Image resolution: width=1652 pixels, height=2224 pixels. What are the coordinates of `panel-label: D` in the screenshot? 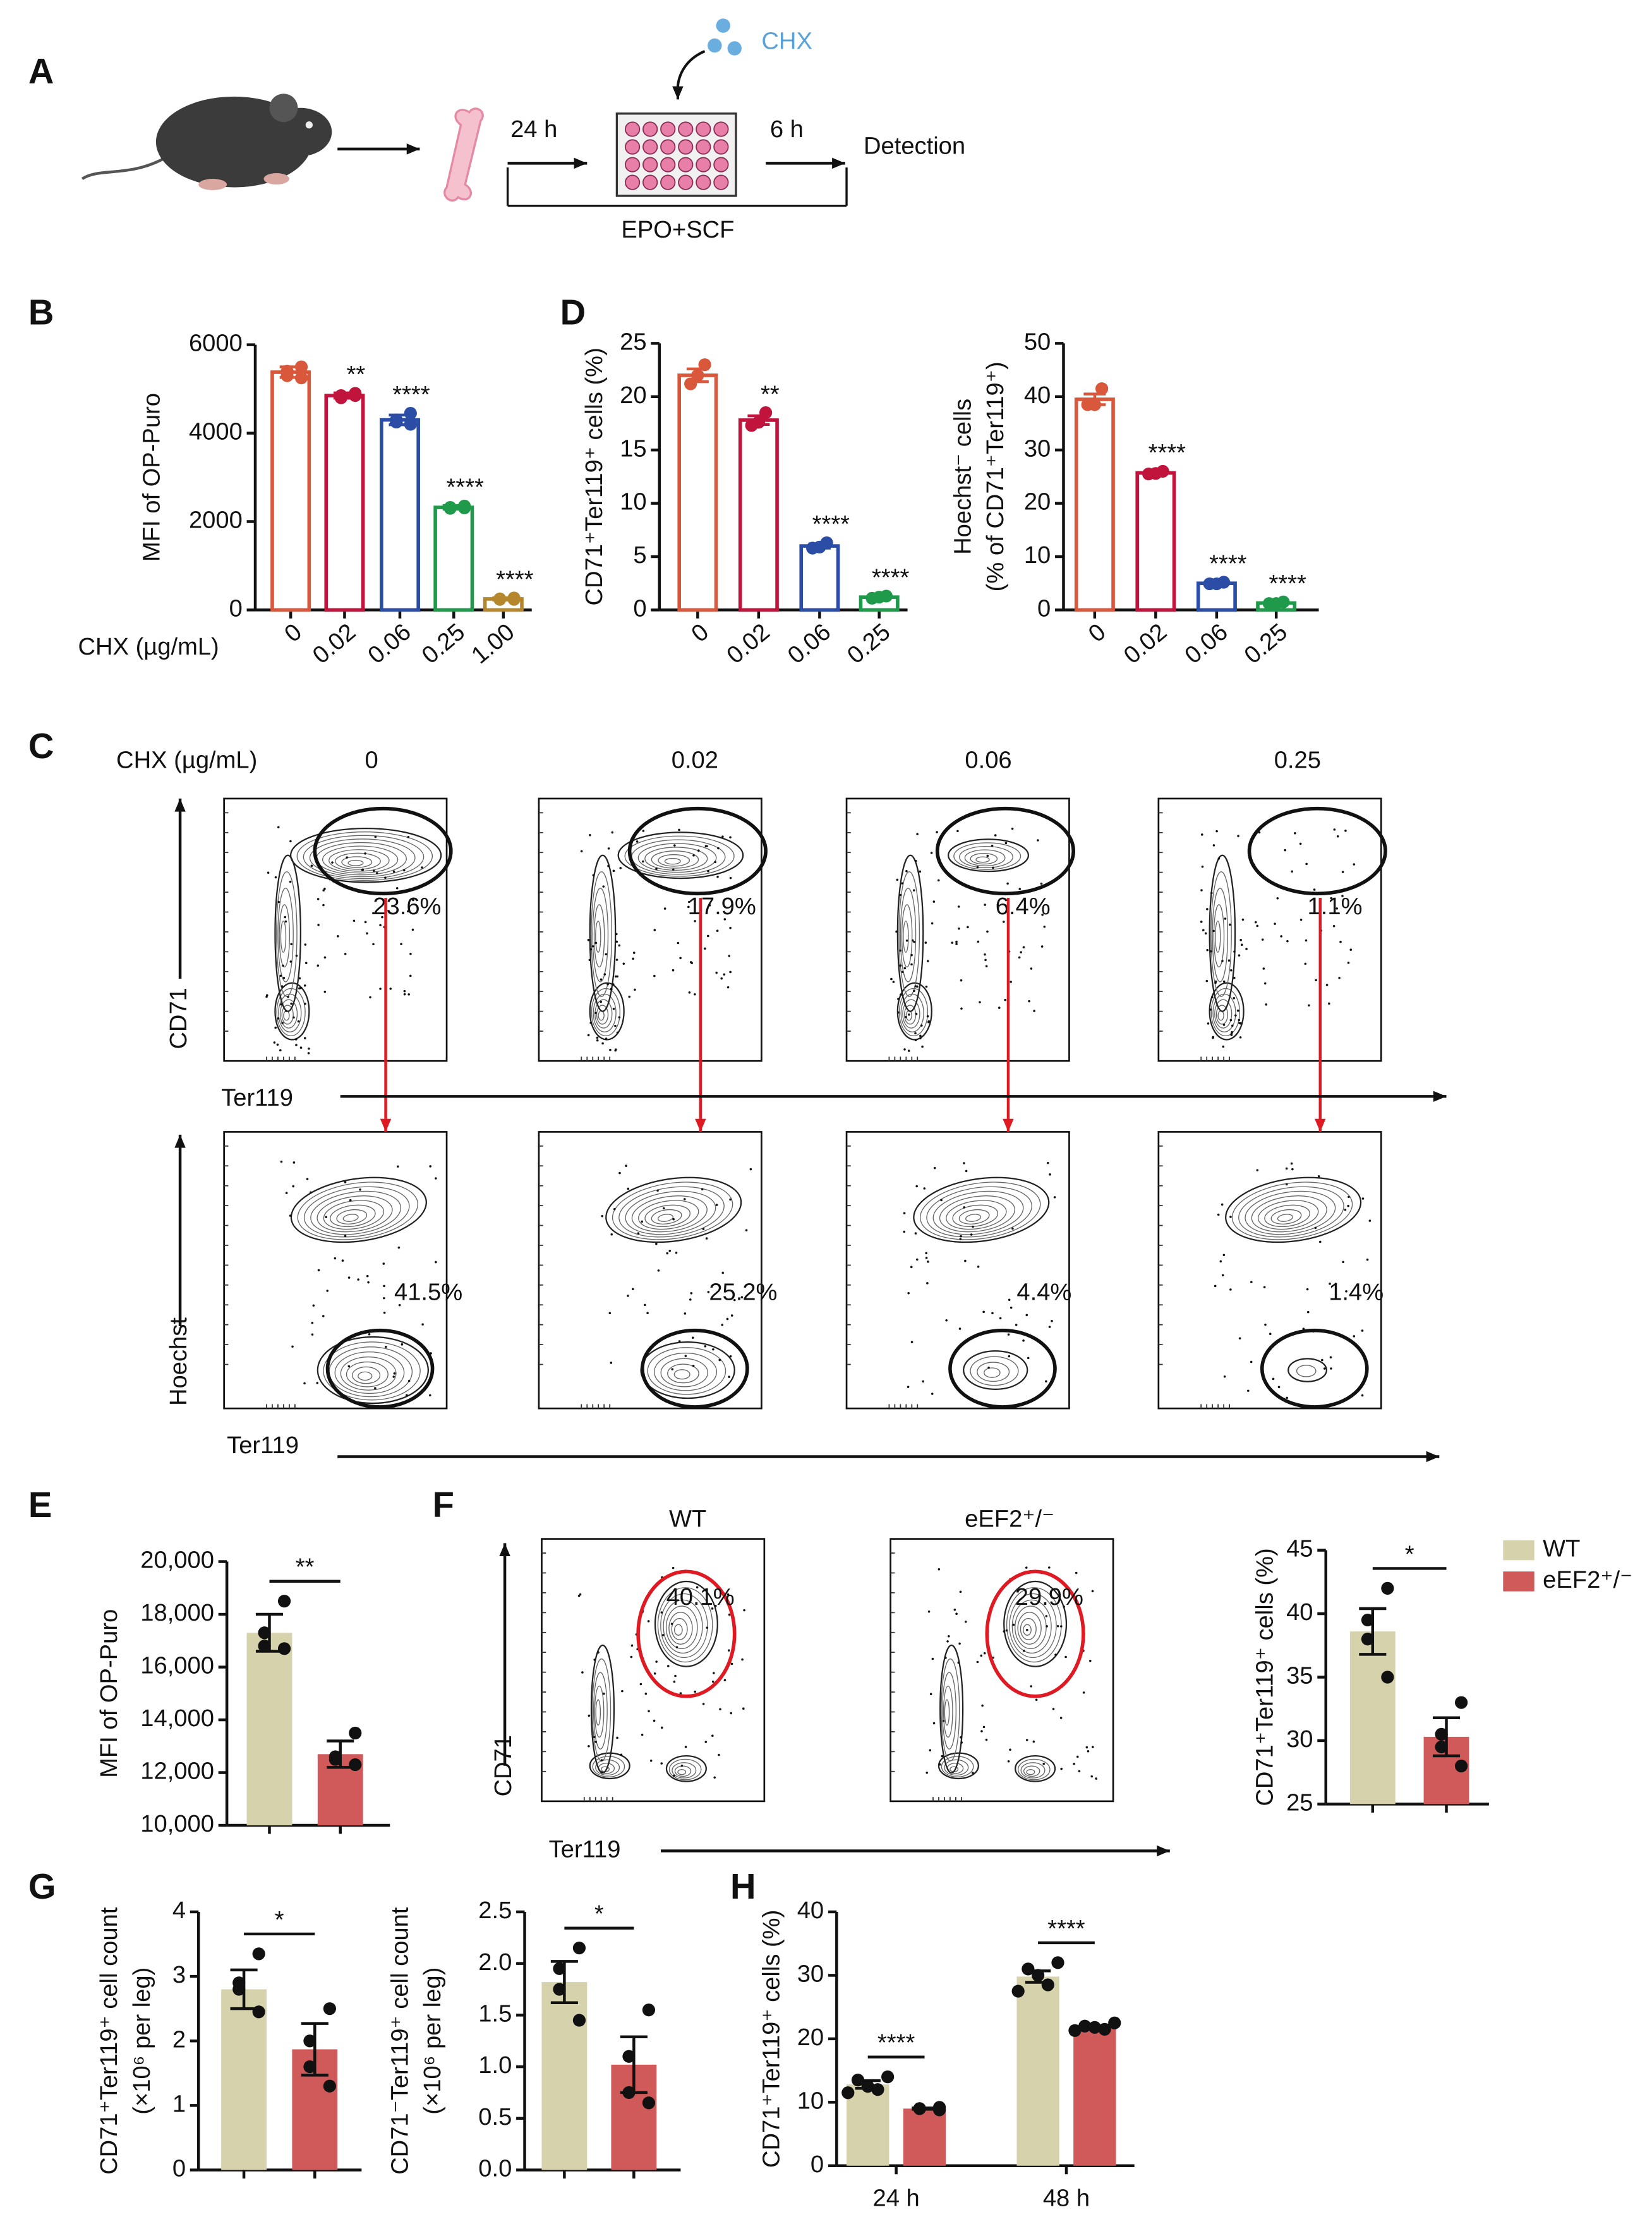 It's located at (573, 312).